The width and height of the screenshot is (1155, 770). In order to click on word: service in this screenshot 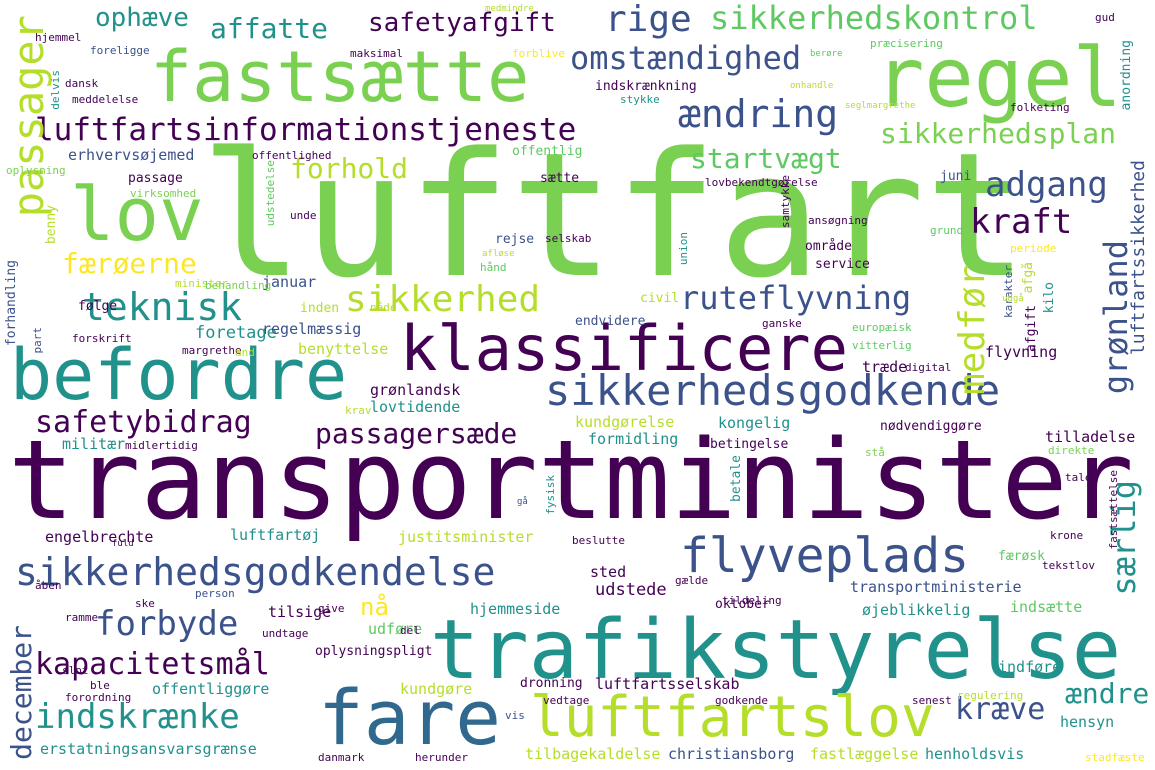, I will do `click(842, 264)`.